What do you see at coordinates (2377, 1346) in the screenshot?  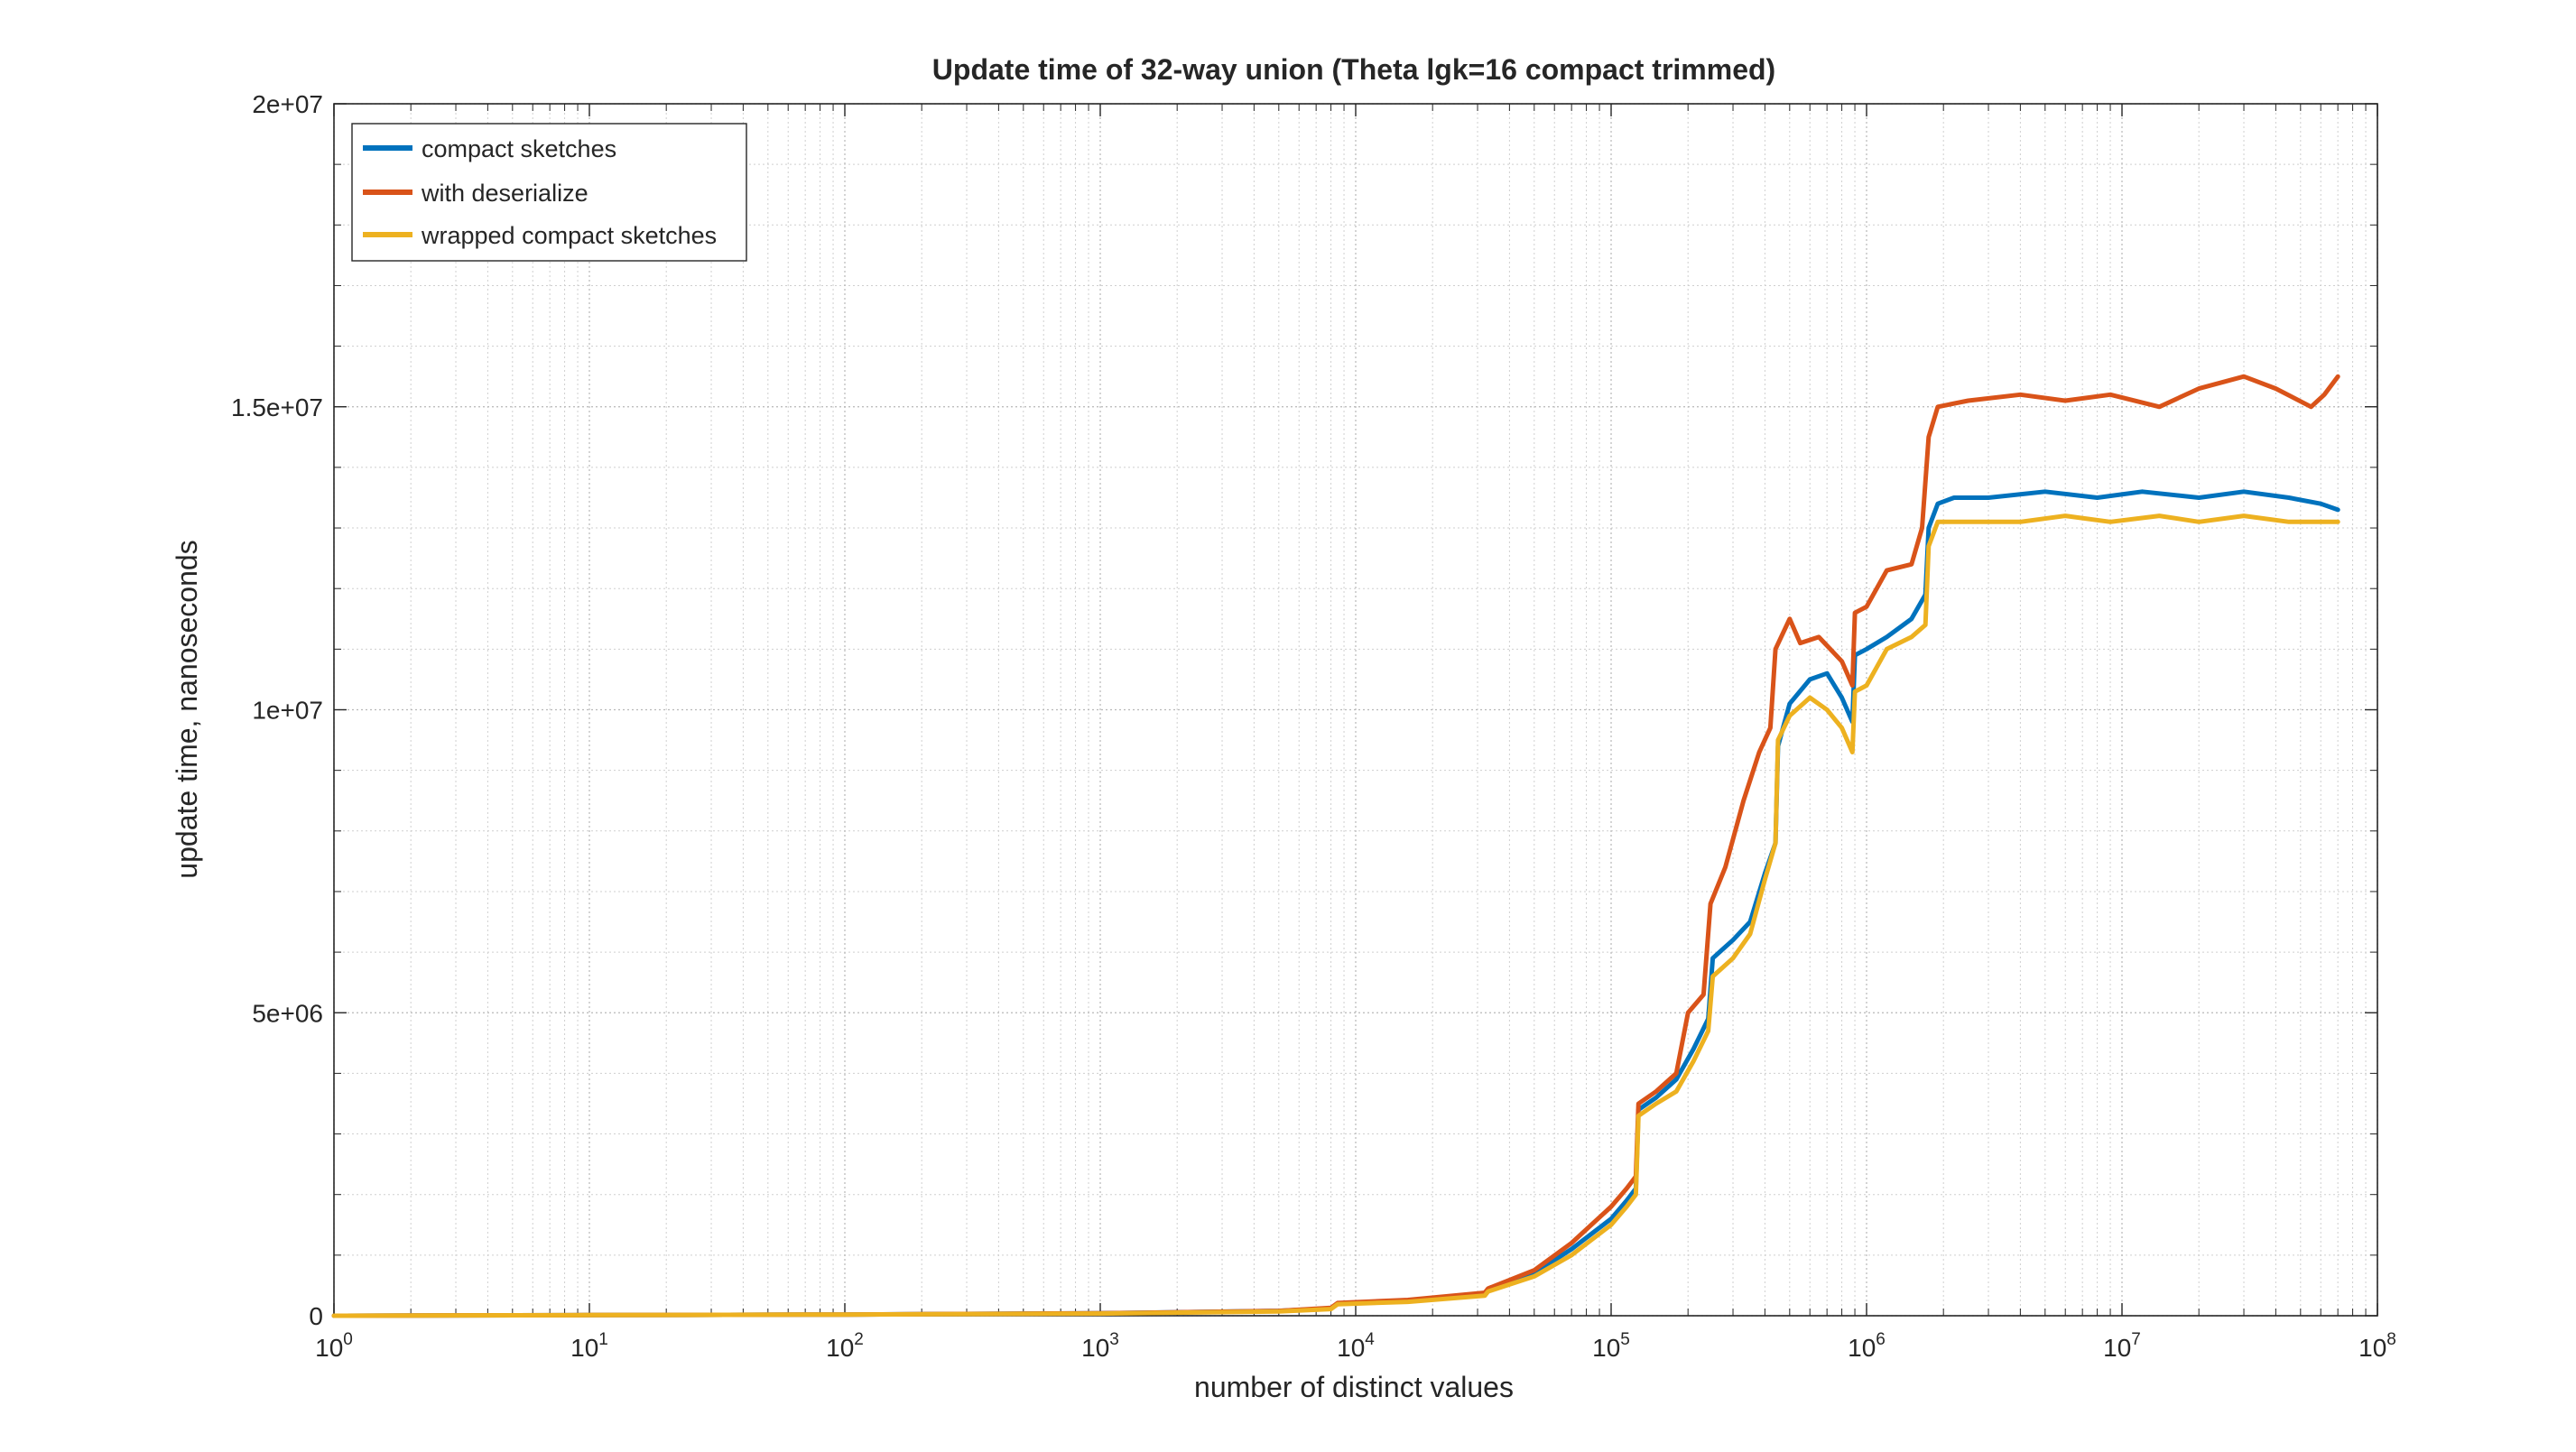 I see `x-tick-label: 10⁸` at bounding box center [2377, 1346].